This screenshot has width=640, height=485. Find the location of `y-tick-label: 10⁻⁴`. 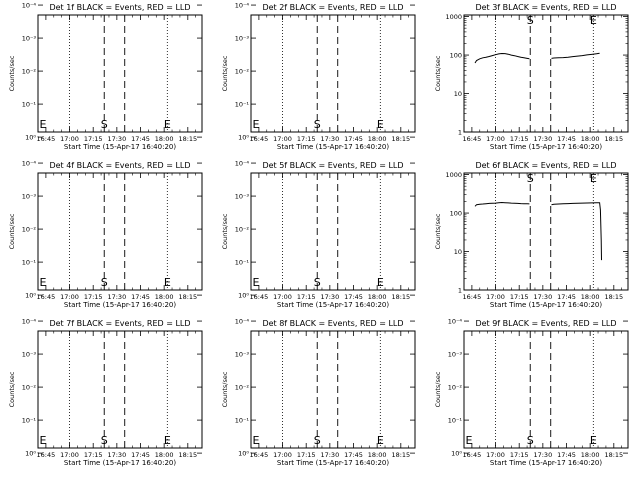

y-tick-label: 10⁻⁴ is located at coordinates (29, 164).